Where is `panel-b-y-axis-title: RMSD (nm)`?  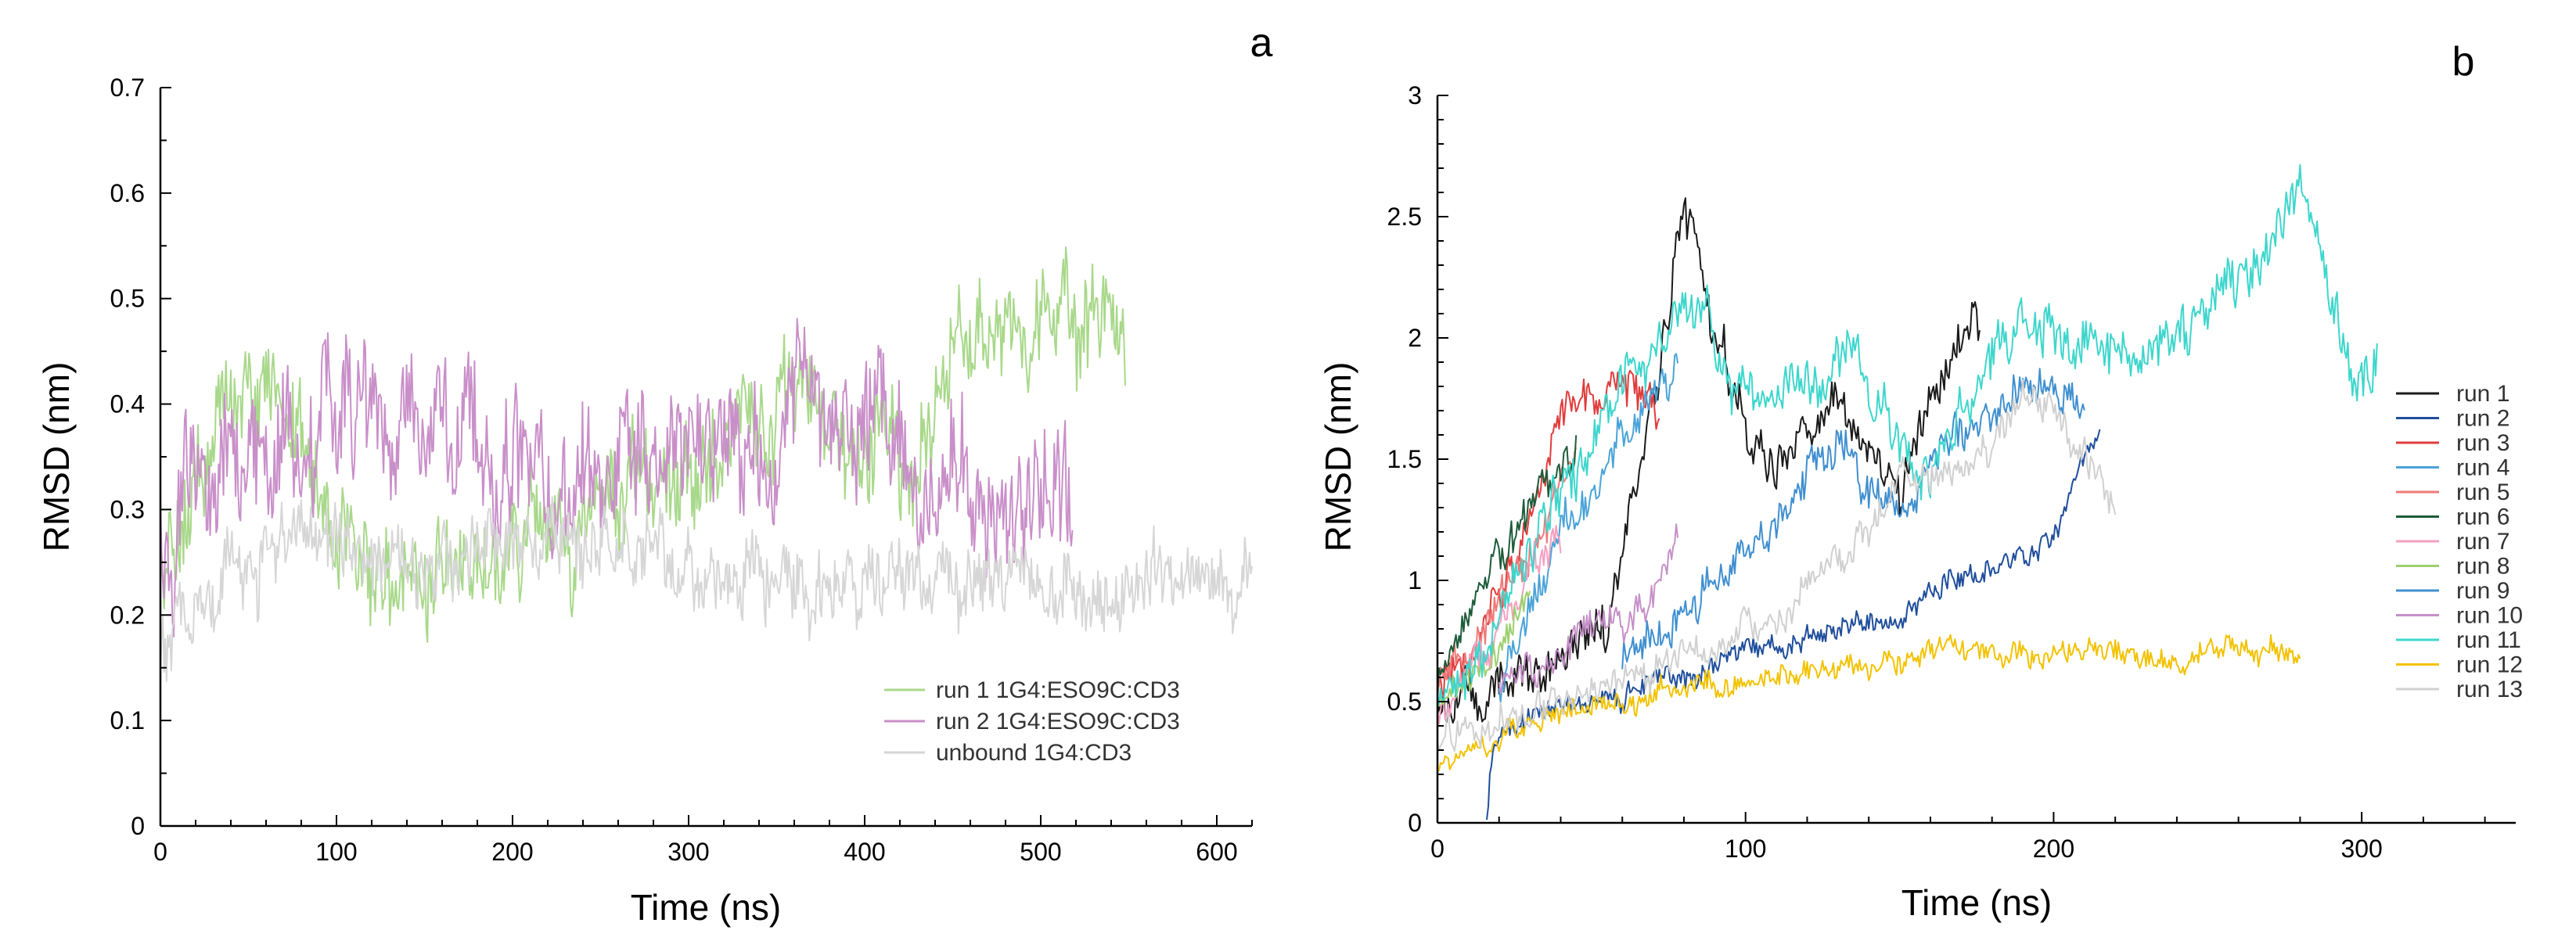 panel-b-y-axis-title: RMSD (nm) is located at coordinates (1338, 457).